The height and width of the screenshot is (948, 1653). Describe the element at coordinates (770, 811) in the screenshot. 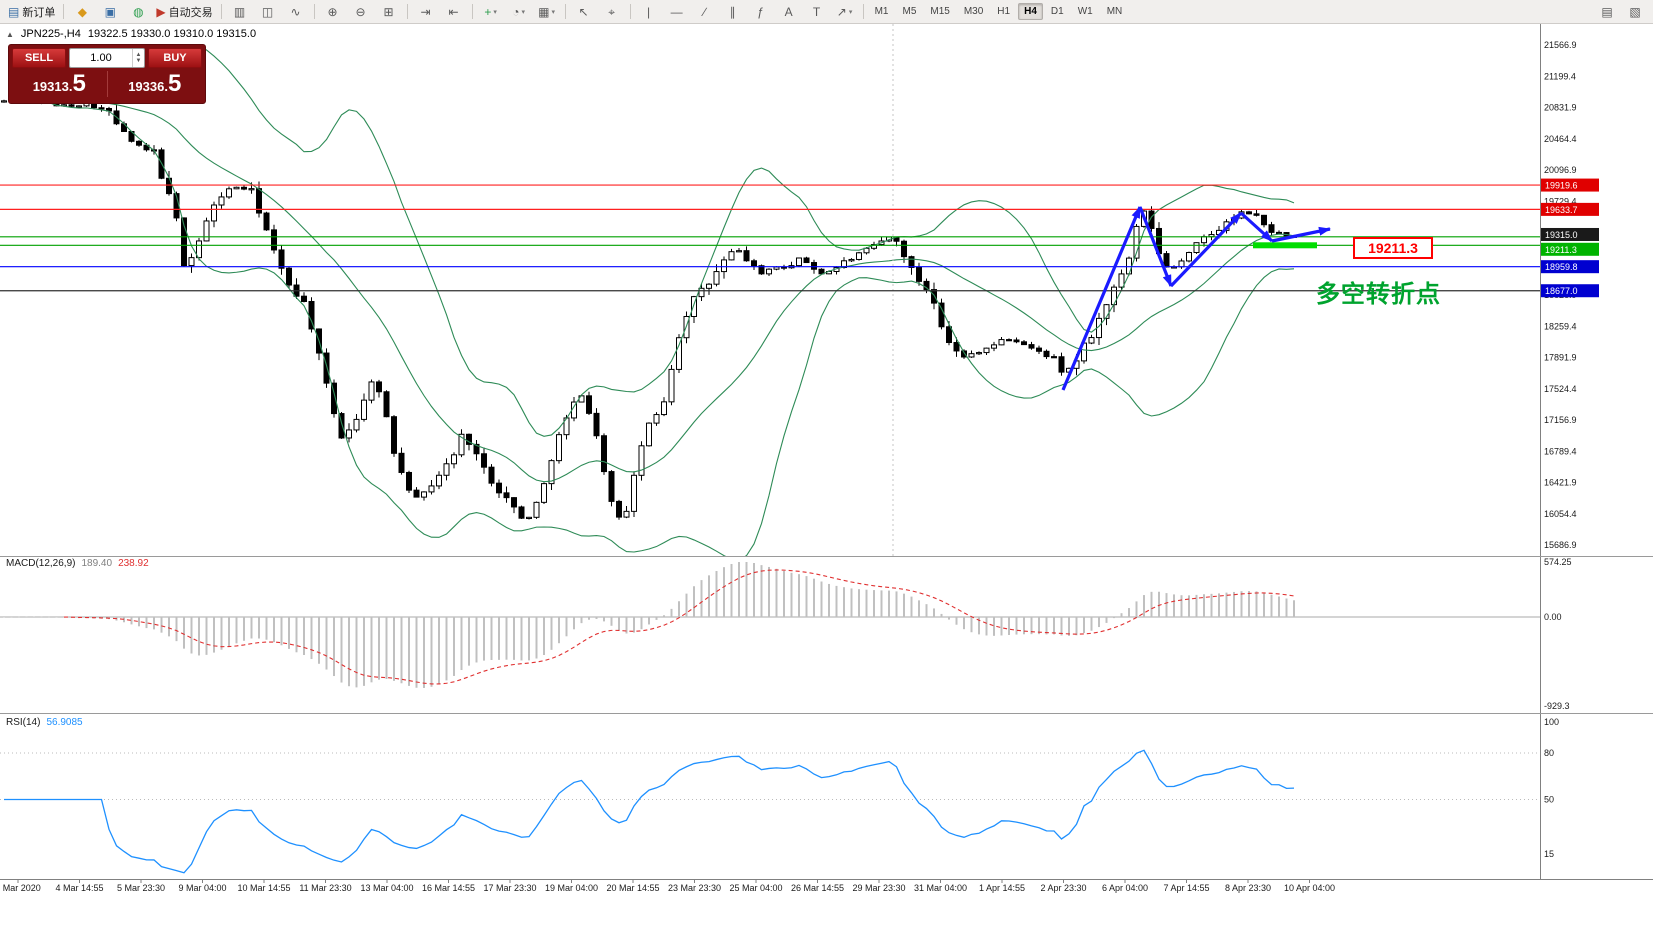

I see `rsi-panel` at that location.